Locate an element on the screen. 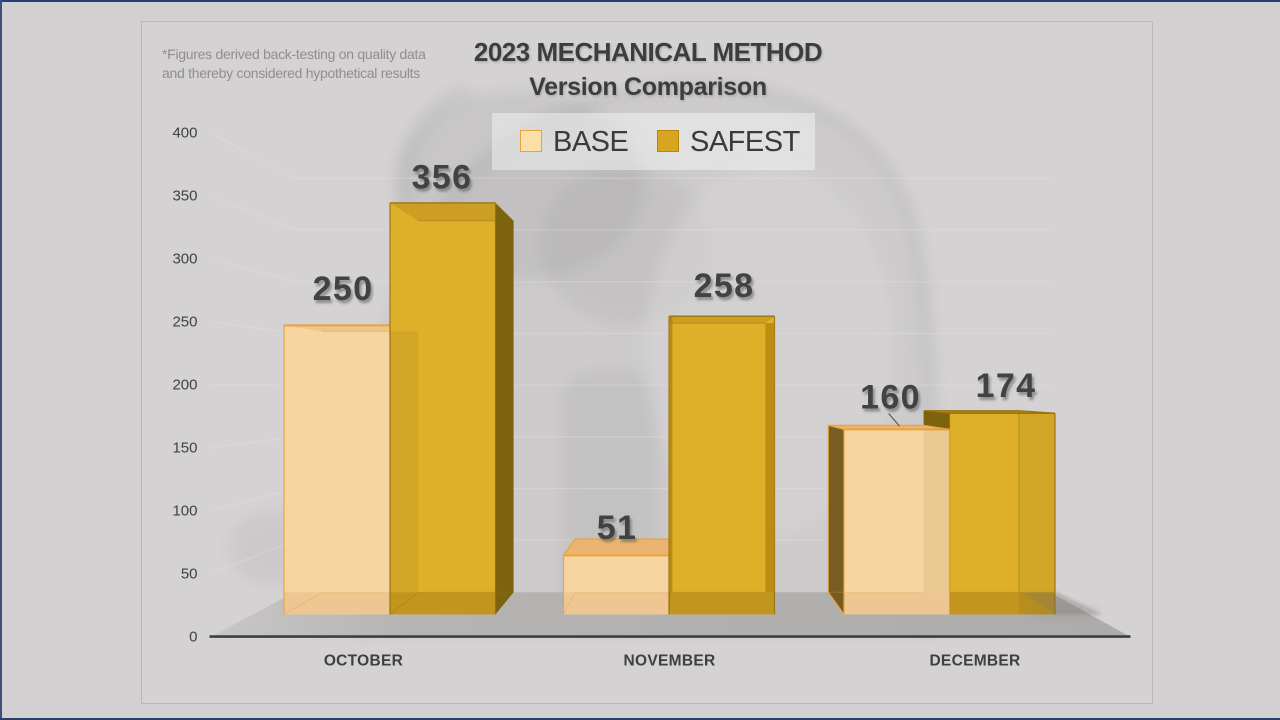 The width and height of the screenshot is (1280, 720). svg-text: OCTOBER is located at coordinates (363, 661).